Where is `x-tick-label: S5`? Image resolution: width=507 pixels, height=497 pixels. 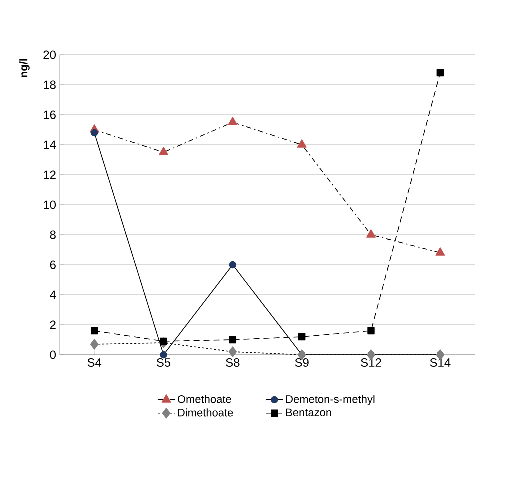 x-tick-label: S5 is located at coordinates (163, 363).